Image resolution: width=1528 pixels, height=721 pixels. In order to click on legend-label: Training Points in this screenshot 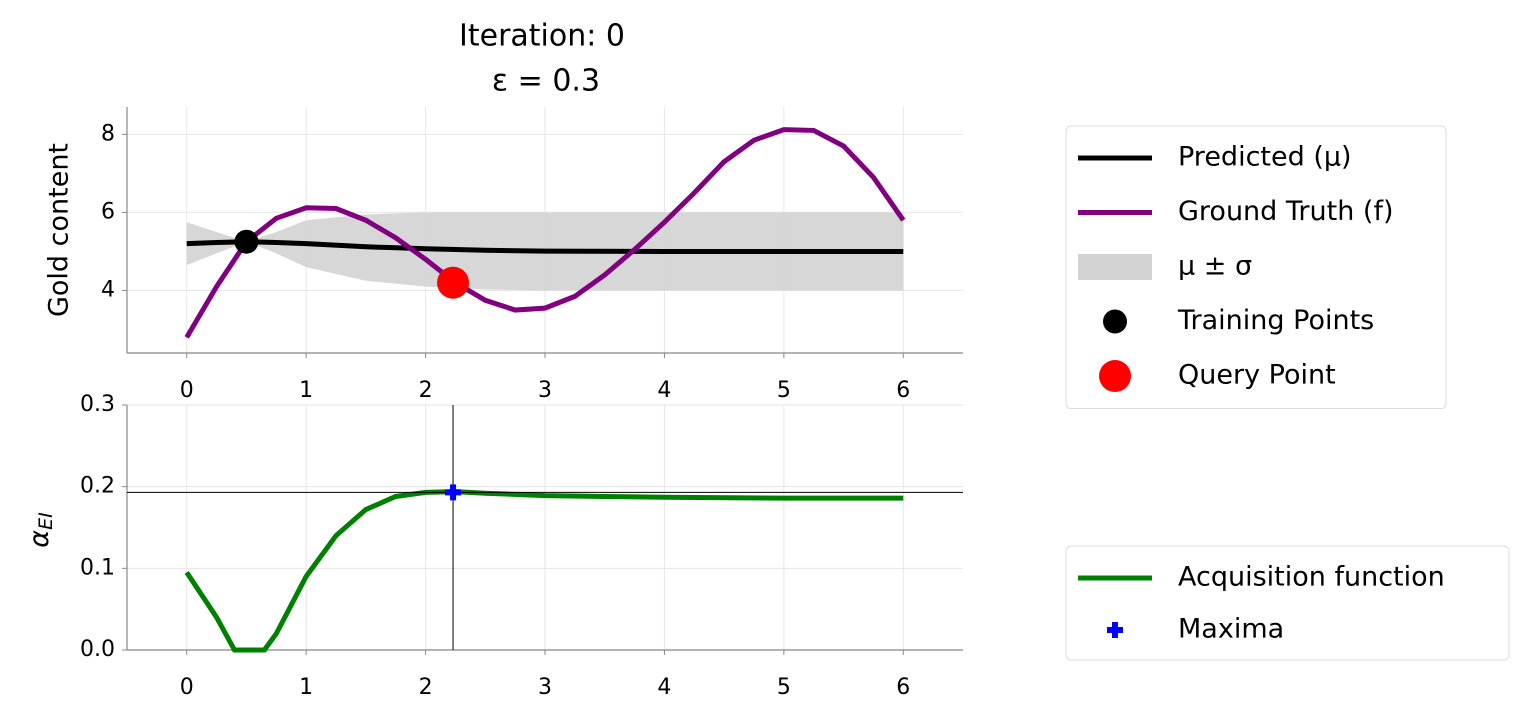, I will do `click(1275, 320)`.